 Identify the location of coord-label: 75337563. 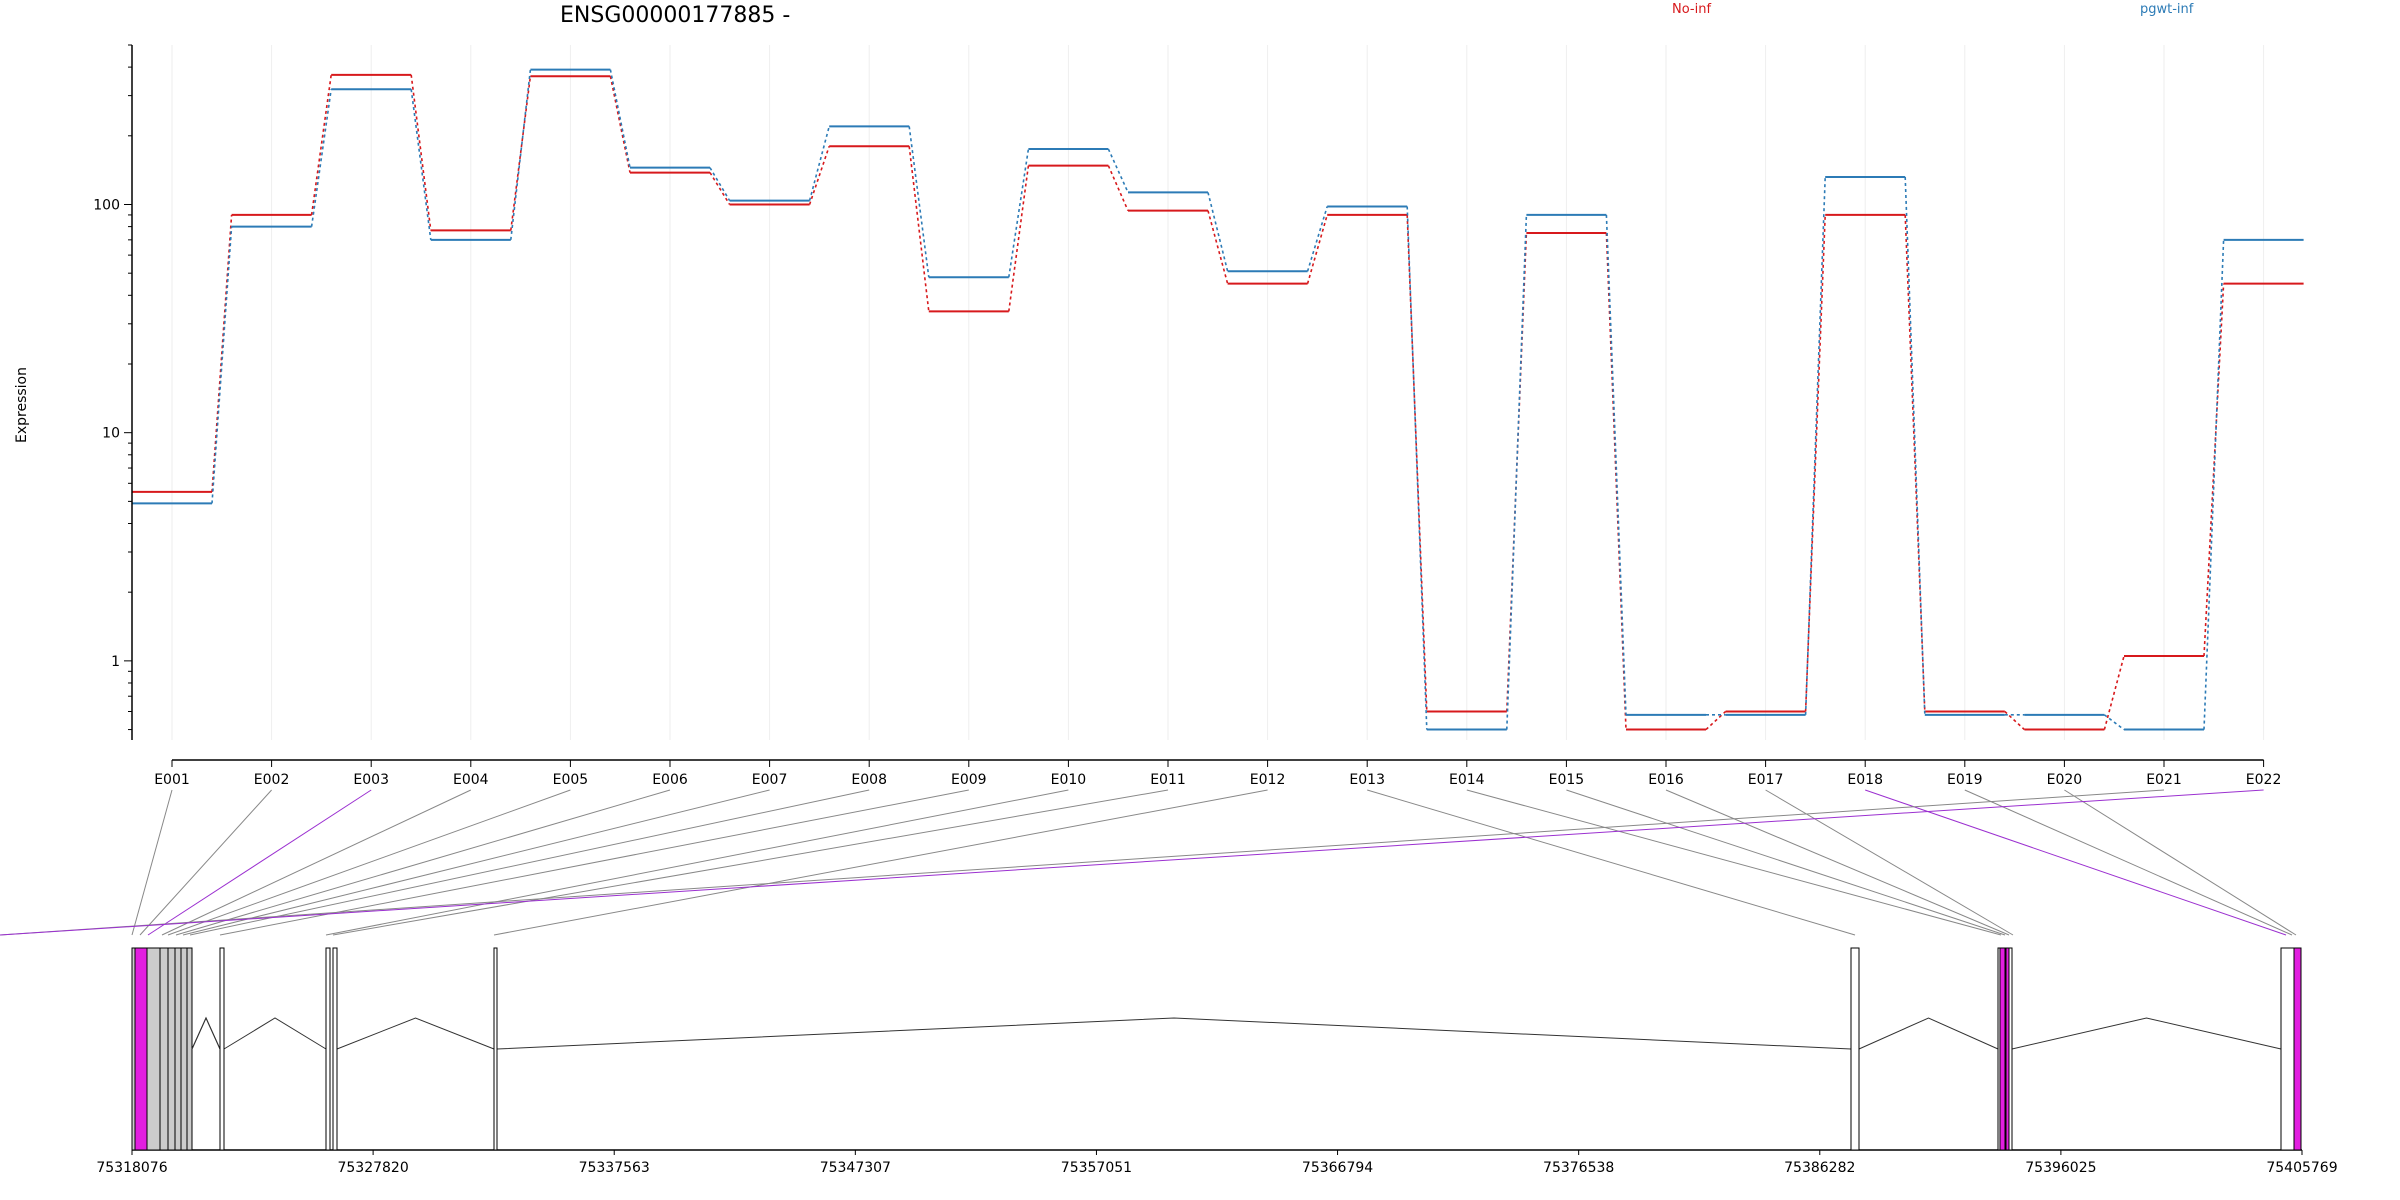
(614, 1168).